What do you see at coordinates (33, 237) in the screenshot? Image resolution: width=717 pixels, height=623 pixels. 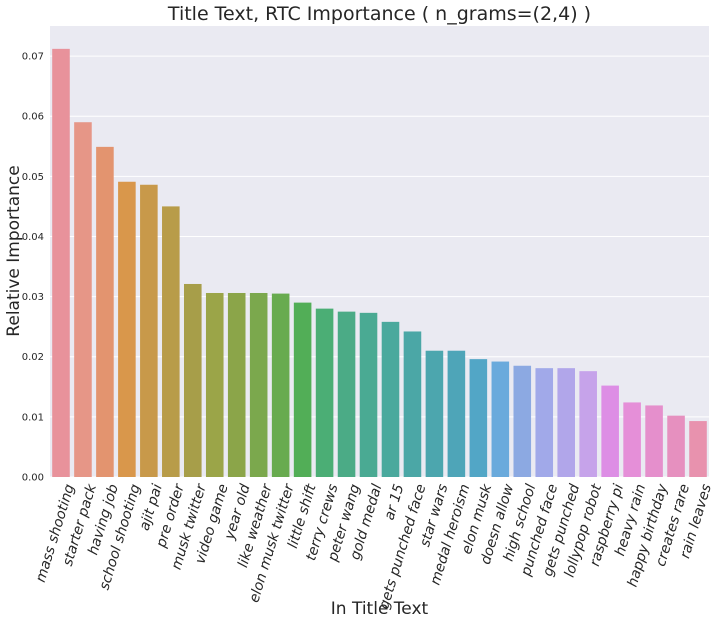 I see `y-tick-label: 0.04` at bounding box center [33, 237].